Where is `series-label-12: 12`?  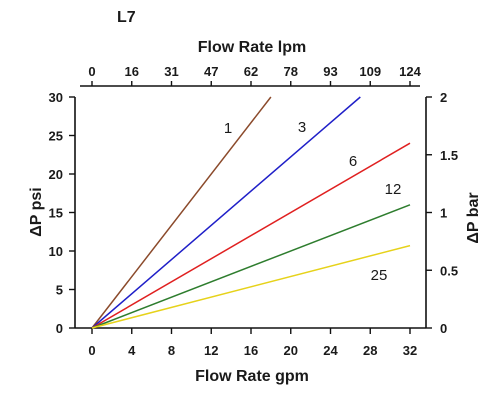 series-label-12: 12 is located at coordinates (393, 189).